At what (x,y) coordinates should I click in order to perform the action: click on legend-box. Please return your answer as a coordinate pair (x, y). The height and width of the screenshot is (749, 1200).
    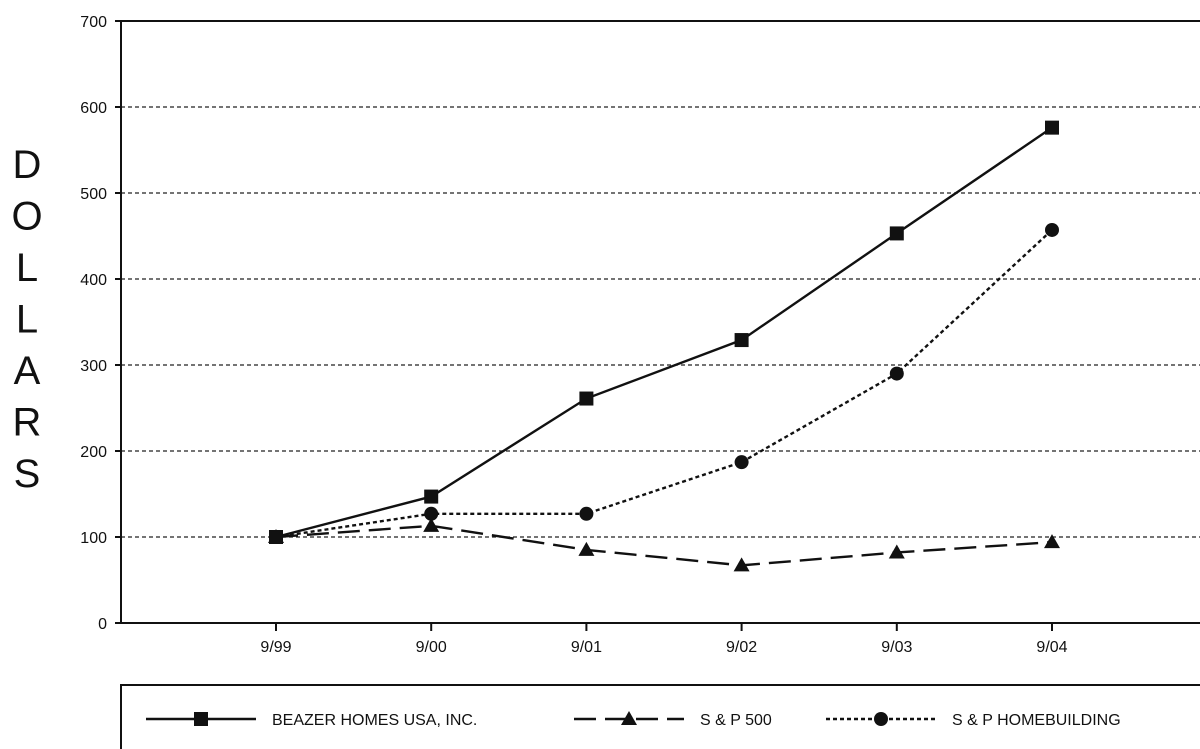
    Looking at the image, I should click on (660, 716).